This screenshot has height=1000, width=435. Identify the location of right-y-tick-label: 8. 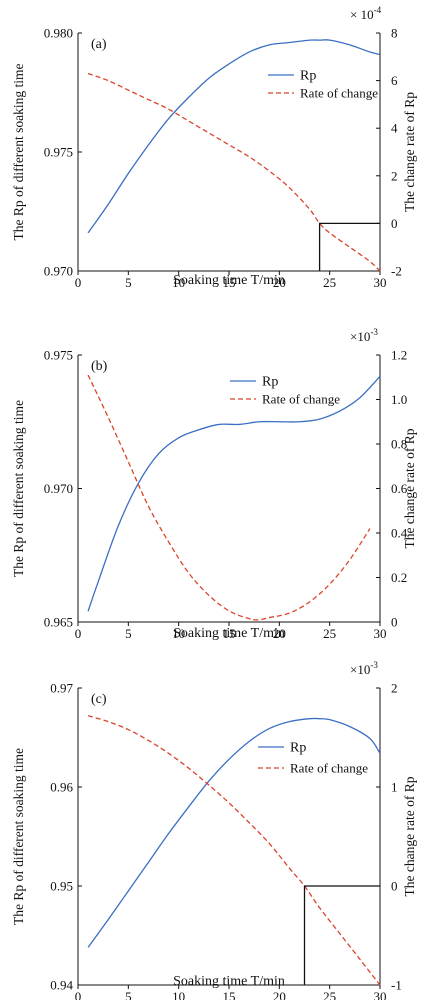
(394, 33).